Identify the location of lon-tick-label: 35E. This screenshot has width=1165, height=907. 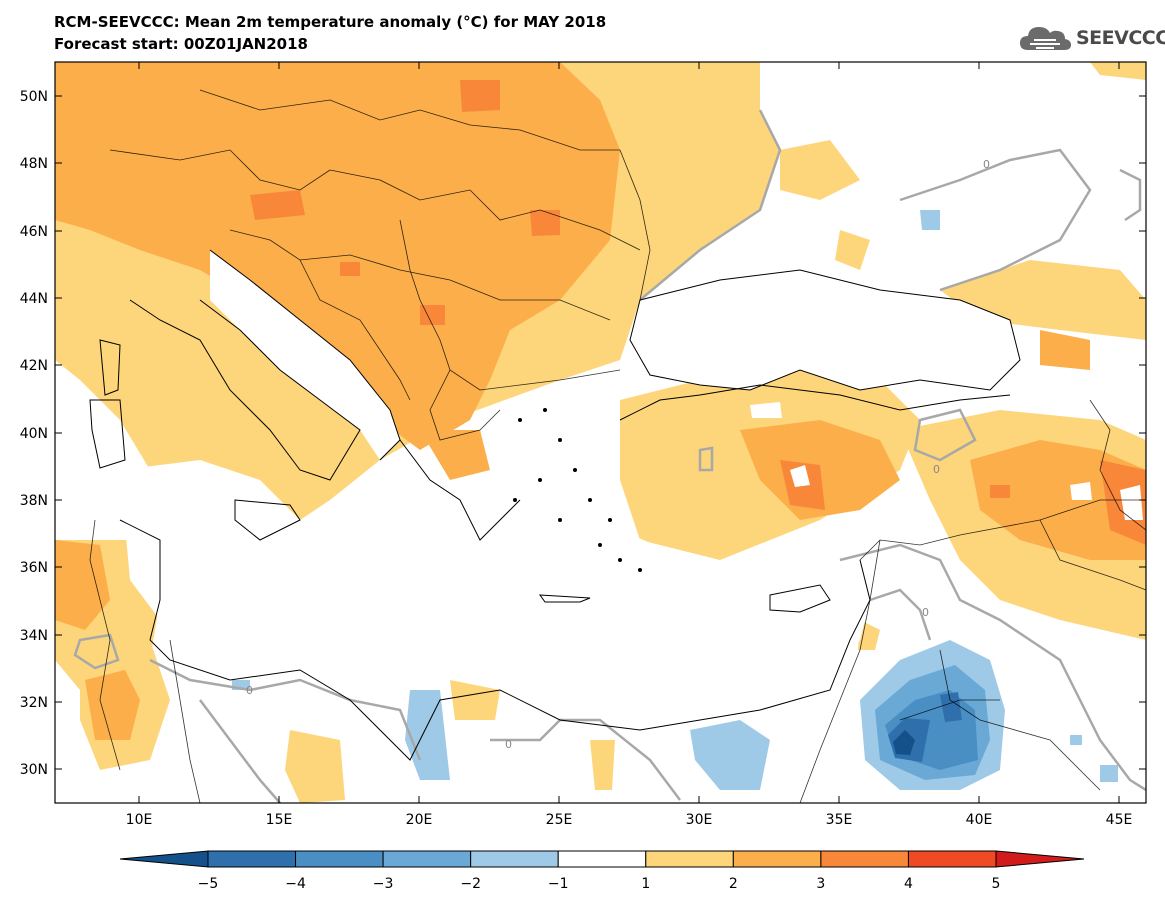
(839, 820).